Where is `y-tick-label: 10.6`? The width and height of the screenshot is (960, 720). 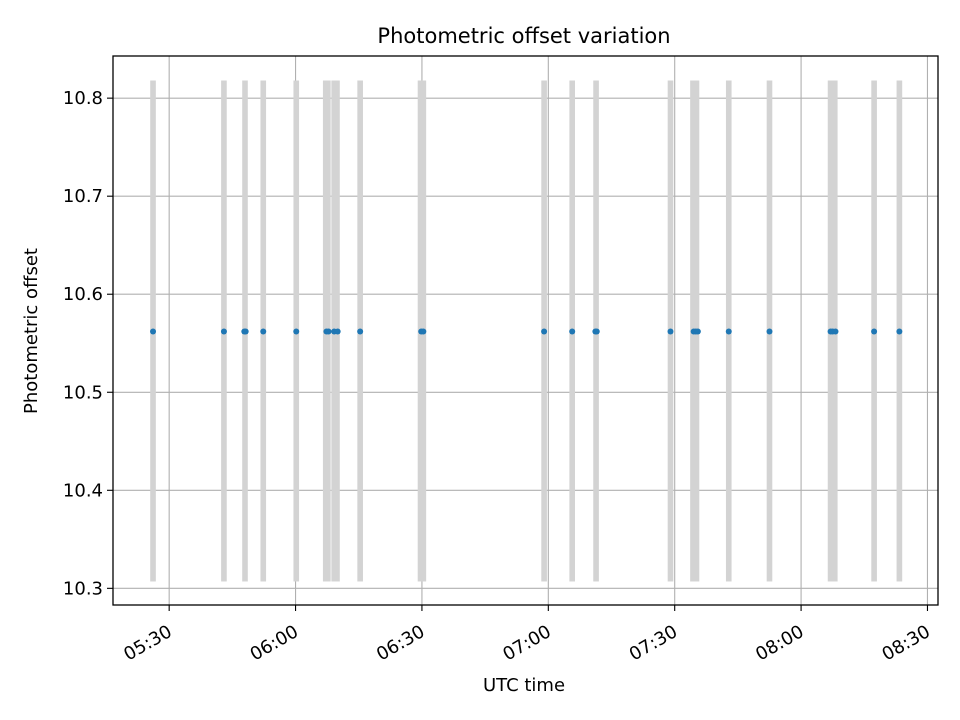 y-tick-label: 10.6 is located at coordinates (83, 294).